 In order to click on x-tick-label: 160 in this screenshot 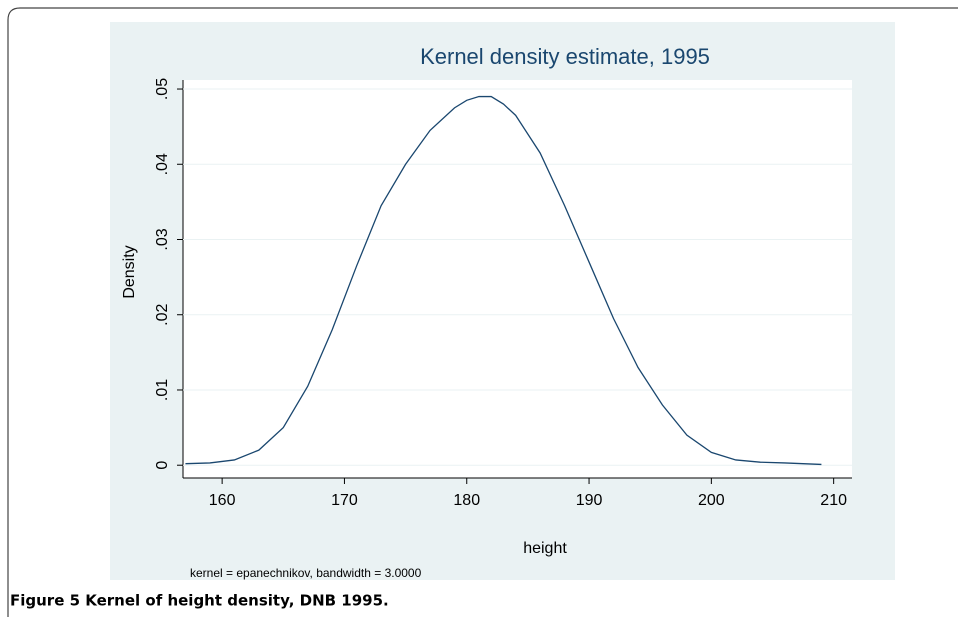, I will do `click(222, 500)`.